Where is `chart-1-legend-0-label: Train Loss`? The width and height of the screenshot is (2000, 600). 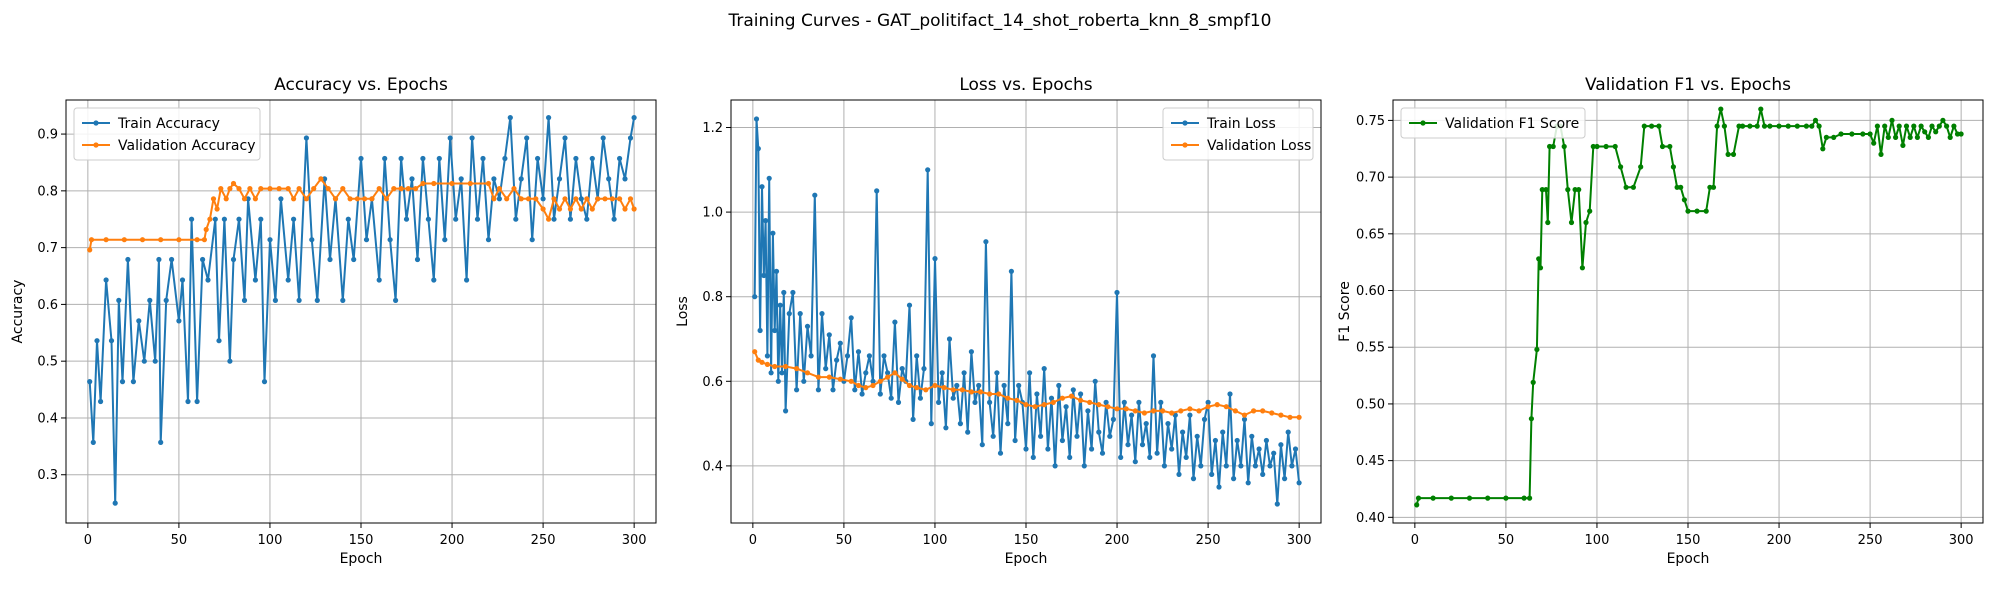 chart-1-legend-0-label: Train Loss is located at coordinates (1241, 124).